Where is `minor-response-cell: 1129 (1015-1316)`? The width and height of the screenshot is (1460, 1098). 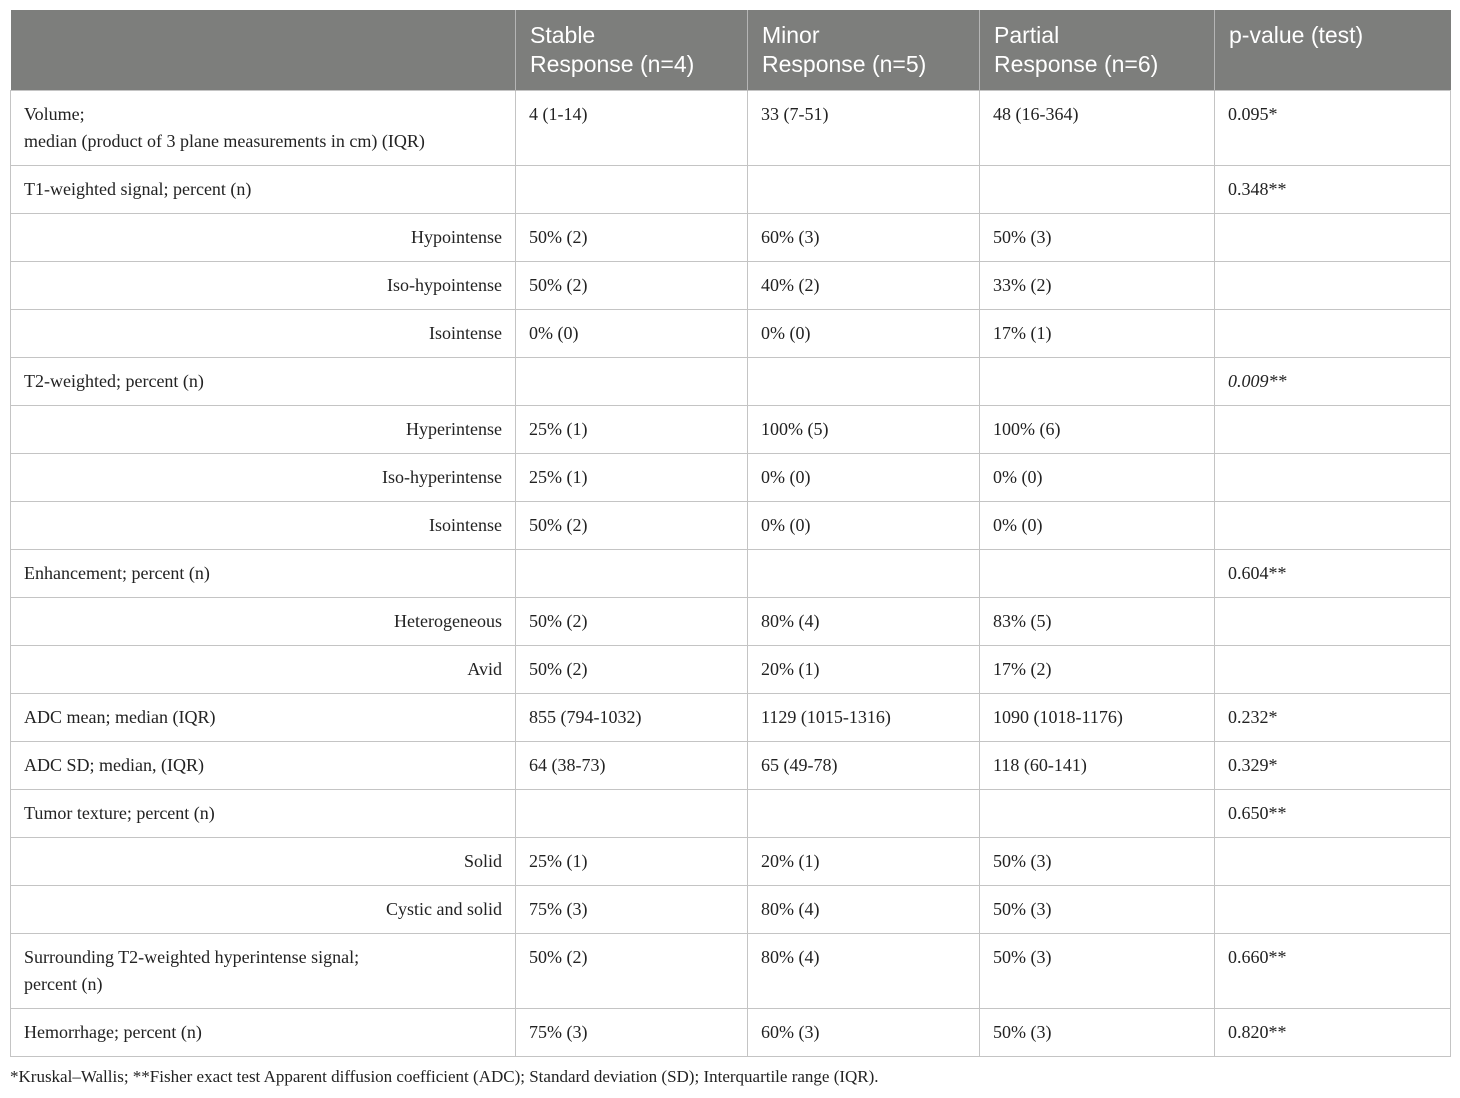 minor-response-cell: 1129 (1015-1316) is located at coordinates (863, 717).